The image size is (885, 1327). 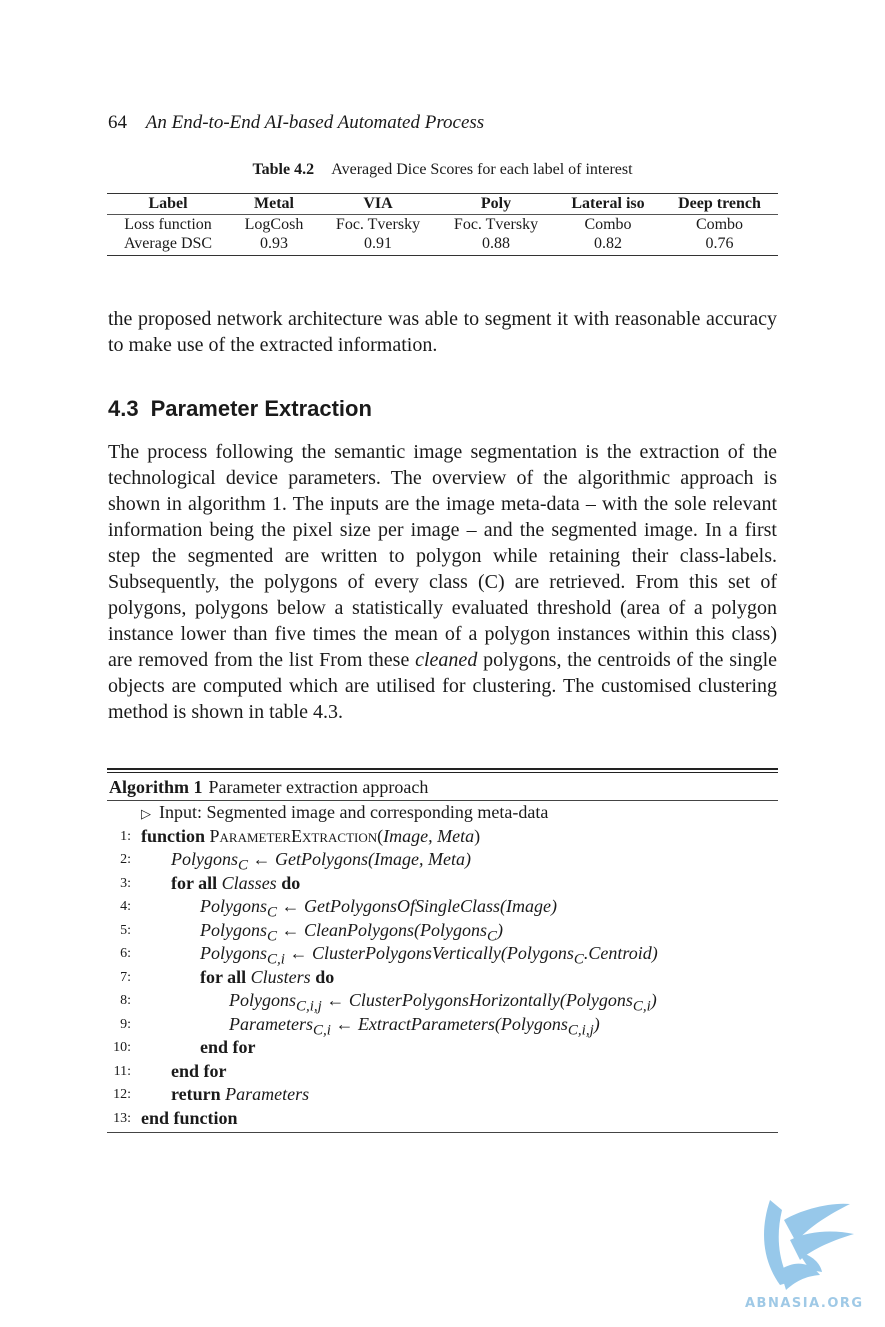 I want to click on algorithm-title: Parameter extraction approach, so click(x=318, y=787).